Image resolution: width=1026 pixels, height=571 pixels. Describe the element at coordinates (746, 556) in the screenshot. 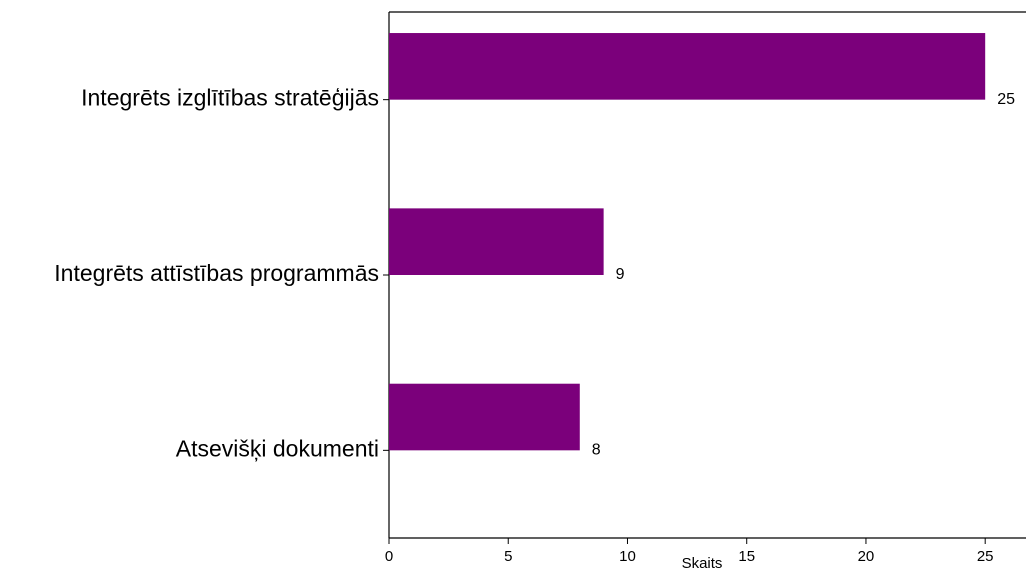

I see `x-tick-label: 15` at that location.